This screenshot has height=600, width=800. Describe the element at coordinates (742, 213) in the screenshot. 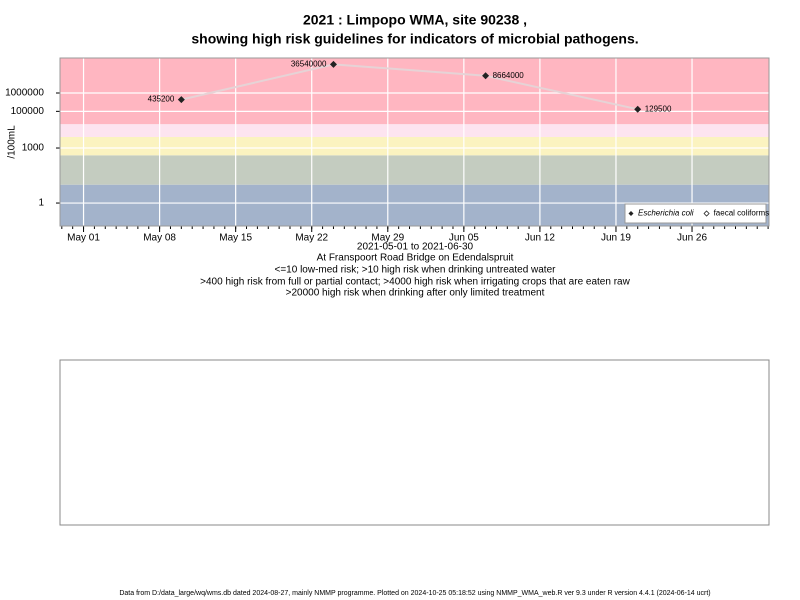

I see `legend-label: faecal coliforms` at that location.